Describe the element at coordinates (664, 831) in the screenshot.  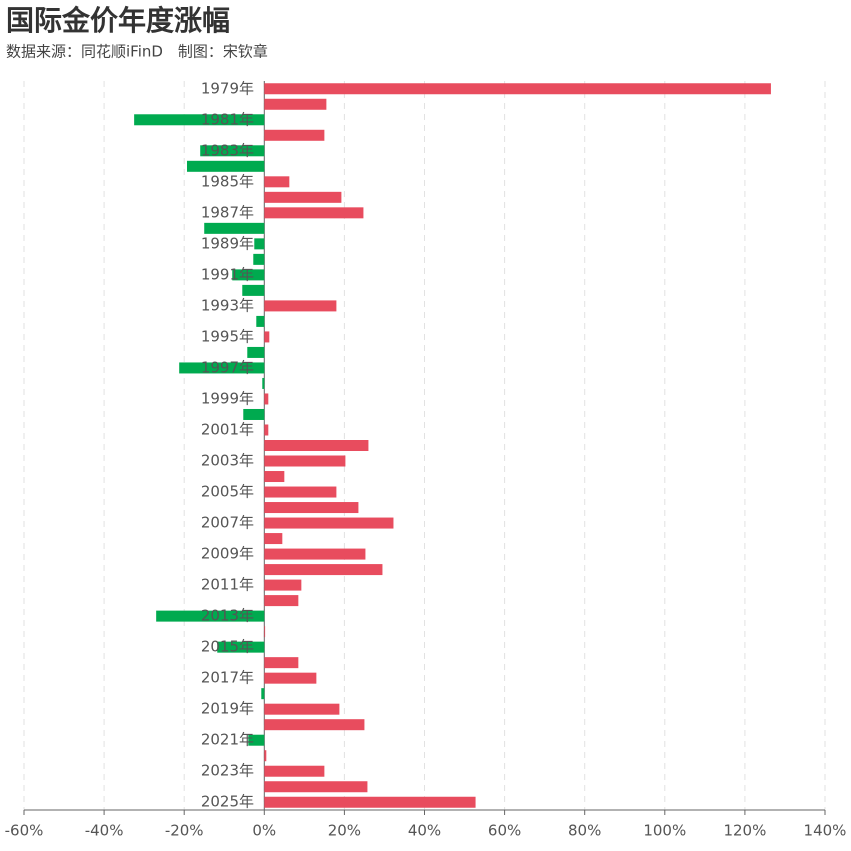
I see `x-tick-label: 100%` at that location.